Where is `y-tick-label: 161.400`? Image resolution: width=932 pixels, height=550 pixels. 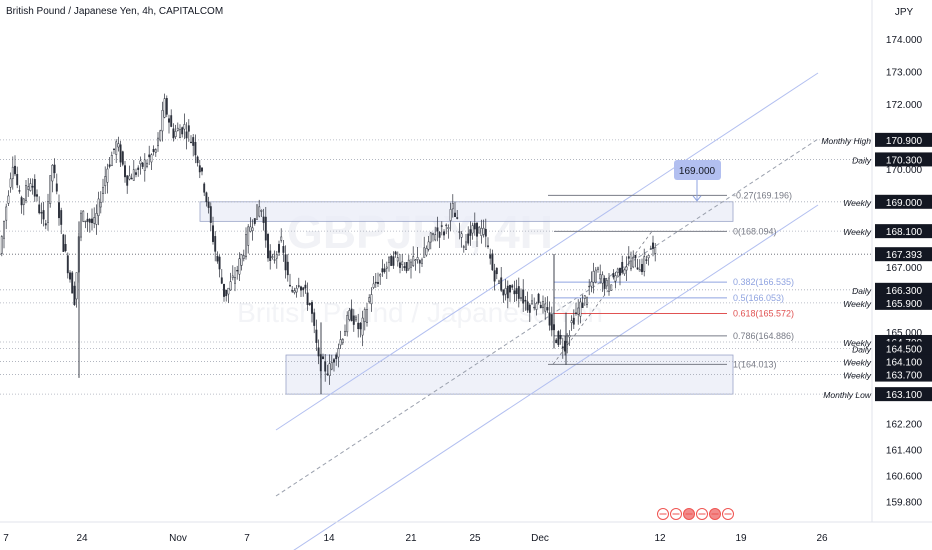 y-tick-label: 161.400 is located at coordinates (904, 451).